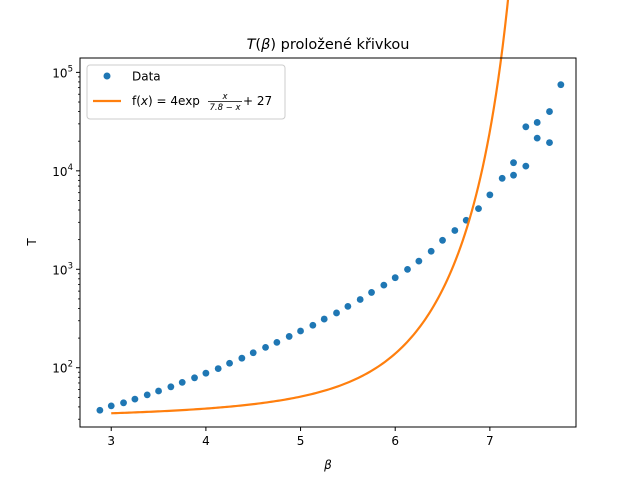  Describe the element at coordinates (301, 441) in the screenshot. I see `x-tick-label: 5` at that location.